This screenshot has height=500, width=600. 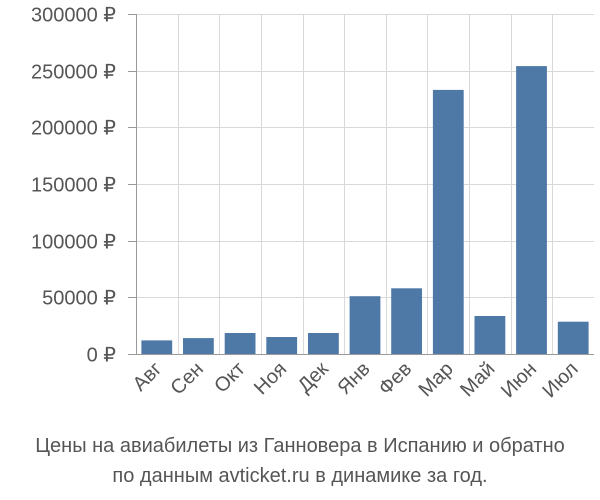 I want to click on x-tick-label: Фев, so click(x=395, y=379).